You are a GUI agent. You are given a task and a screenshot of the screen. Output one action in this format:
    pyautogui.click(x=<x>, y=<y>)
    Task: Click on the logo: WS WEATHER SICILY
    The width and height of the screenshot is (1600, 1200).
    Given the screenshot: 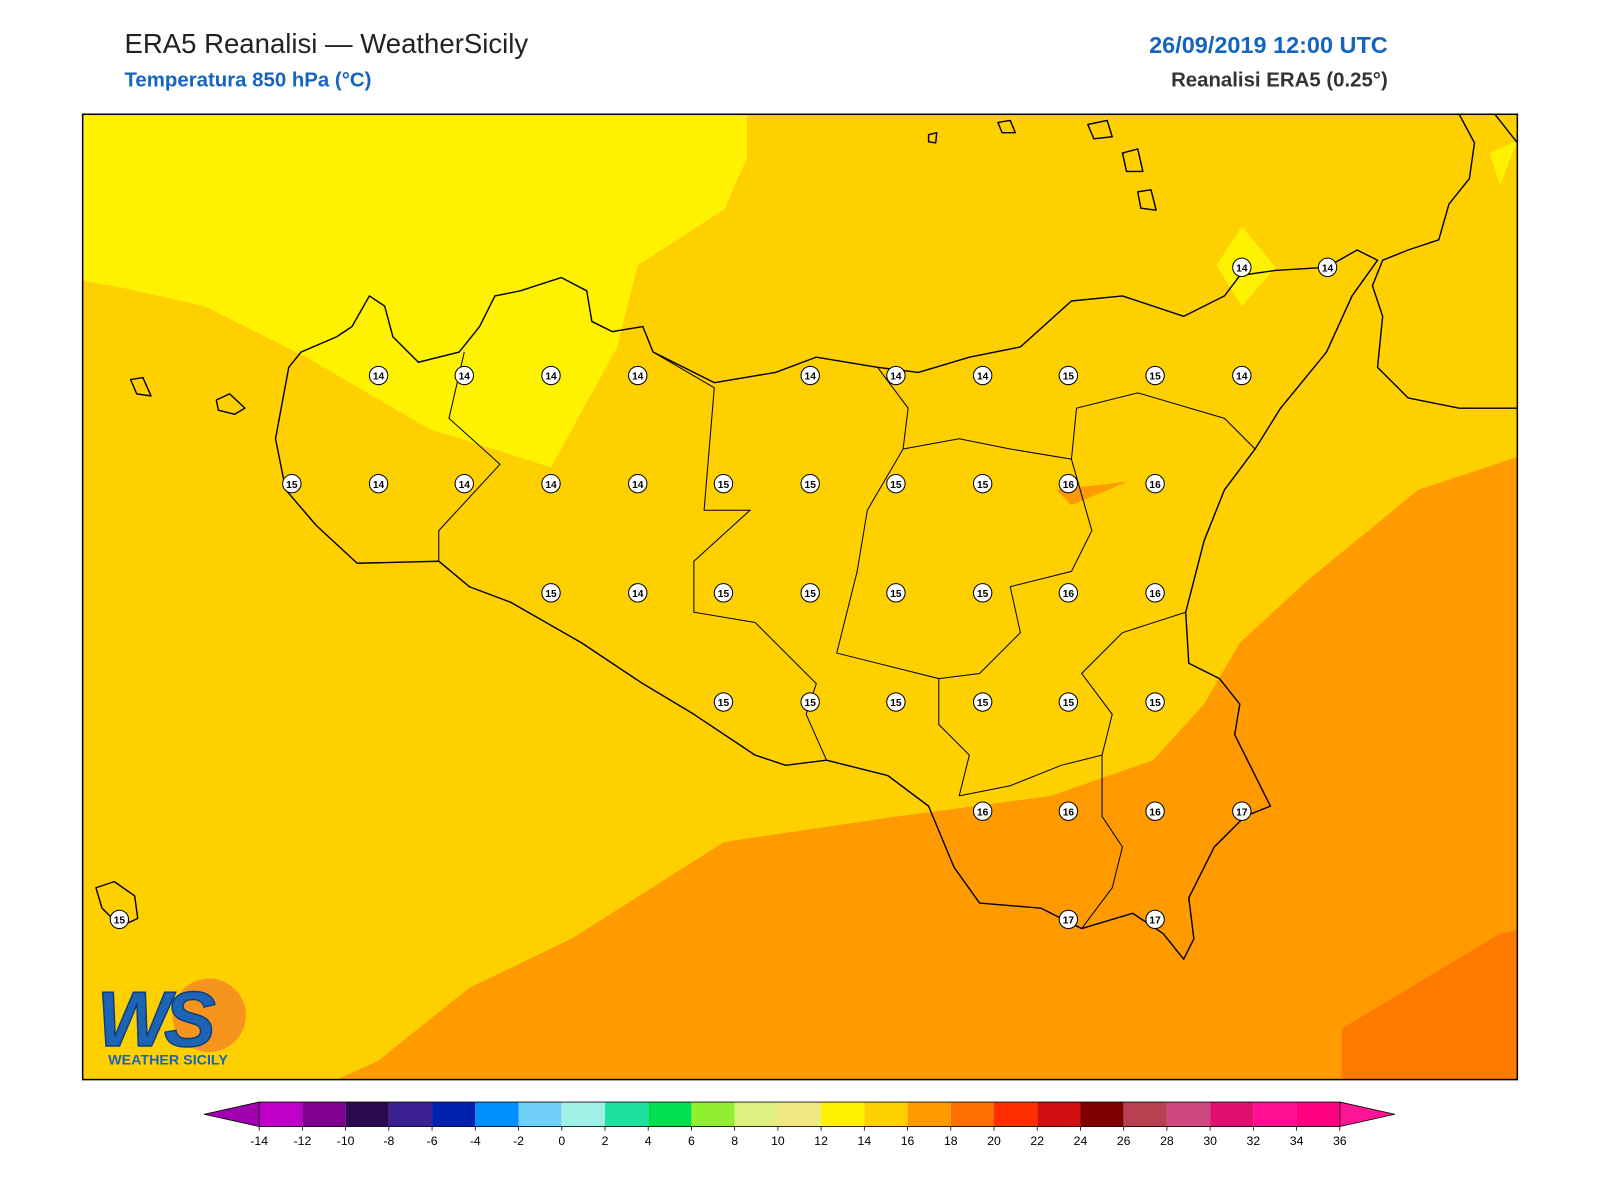 What is the action you would take?
    pyautogui.click(x=171, y=1022)
    